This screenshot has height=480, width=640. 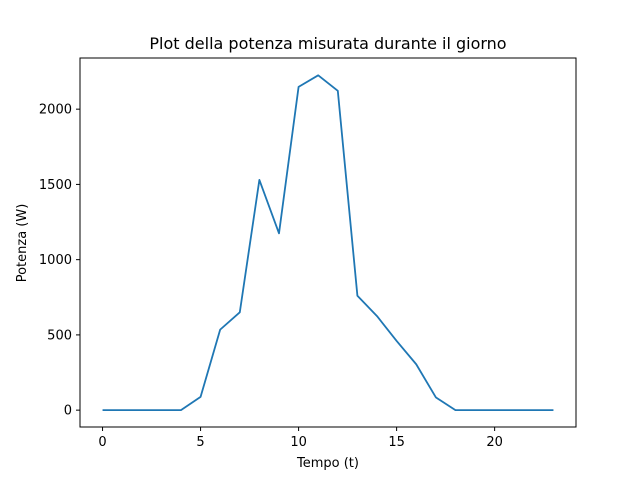 I want to click on y-tick-label: 1000, so click(x=55, y=260).